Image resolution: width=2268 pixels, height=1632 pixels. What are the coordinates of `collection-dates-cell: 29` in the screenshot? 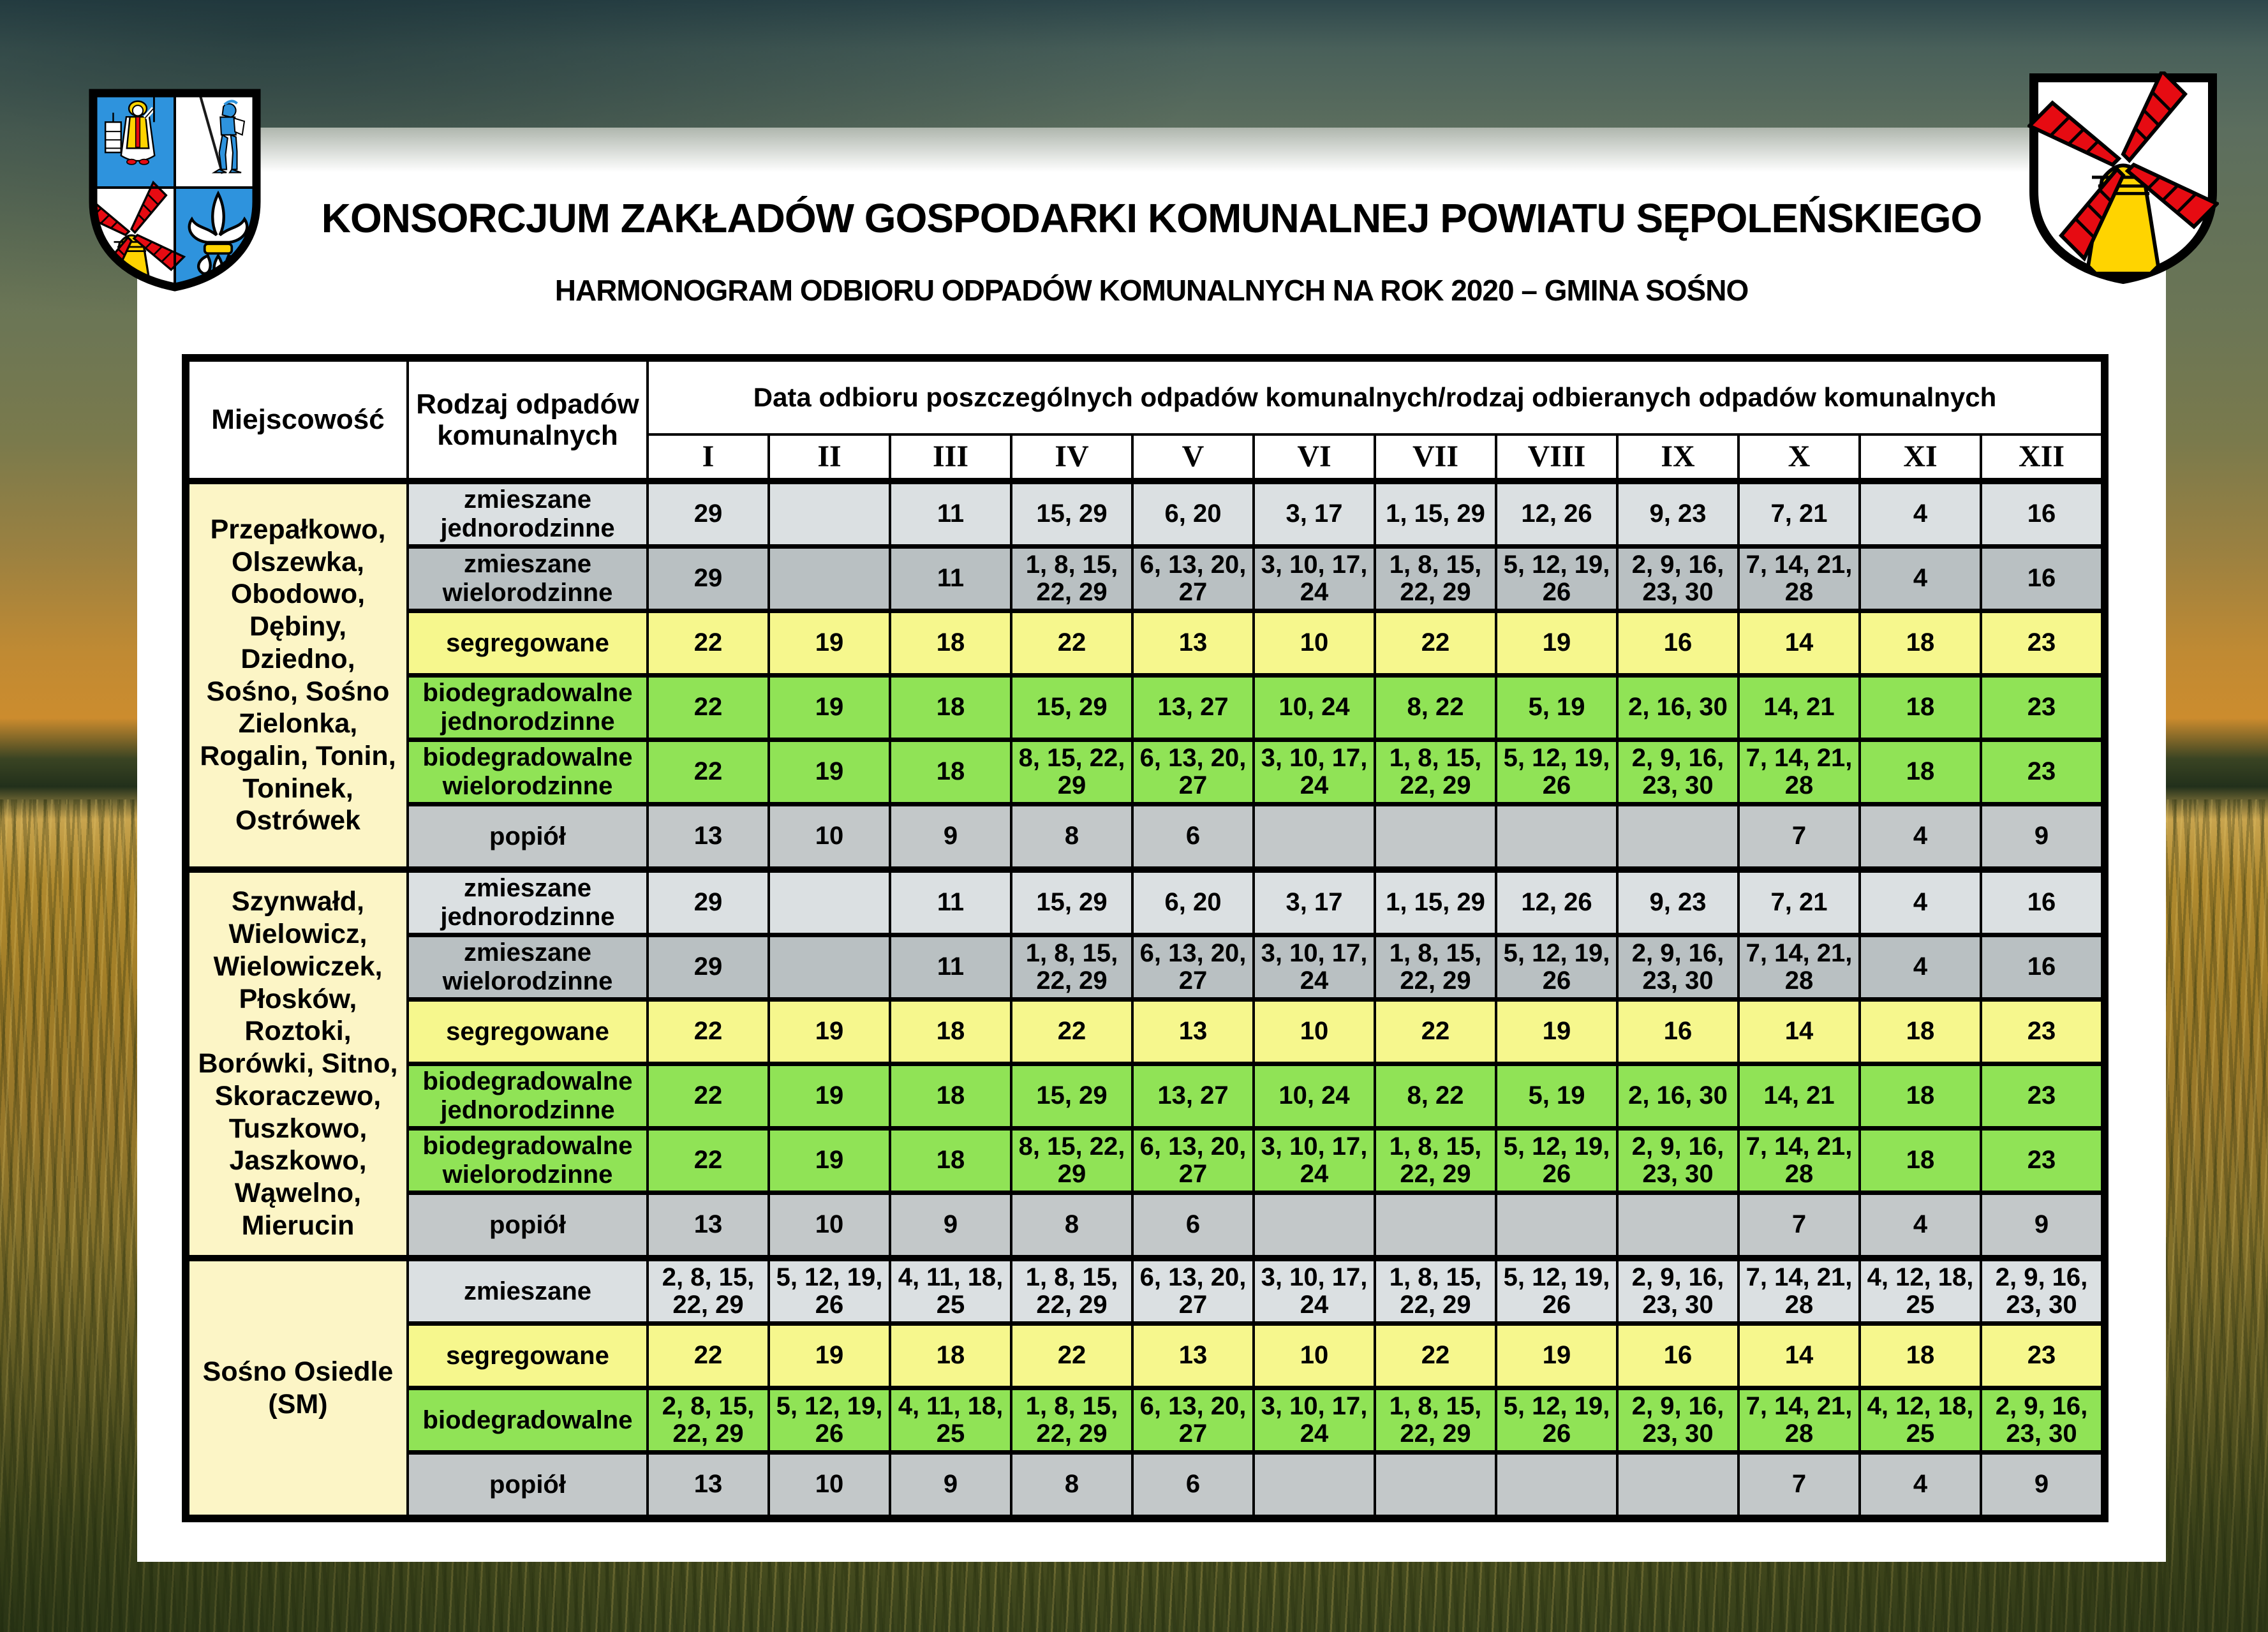 It's located at (708, 579).